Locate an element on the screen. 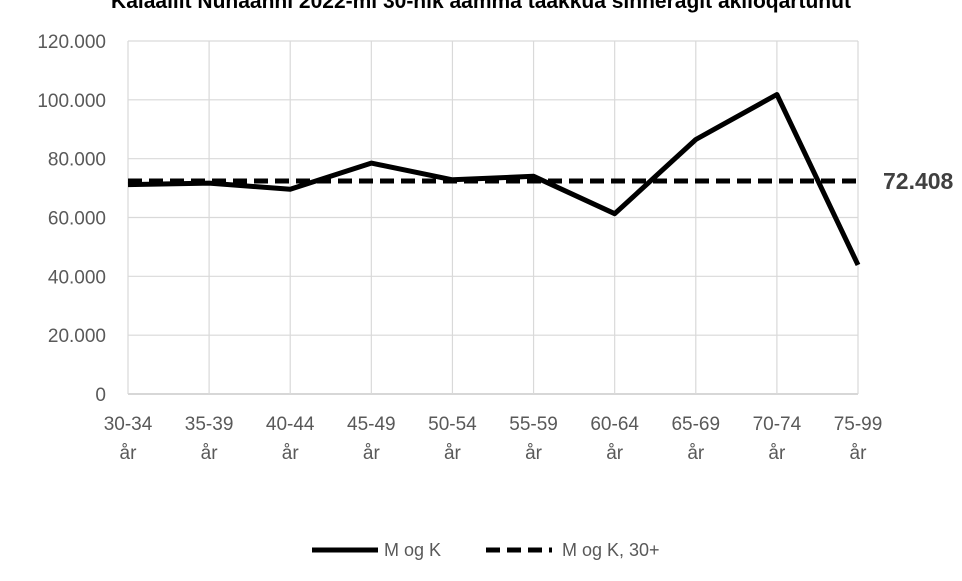 This screenshot has height=581, width=962. legend: M og K M og K, 30+ is located at coordinates (486, 550).